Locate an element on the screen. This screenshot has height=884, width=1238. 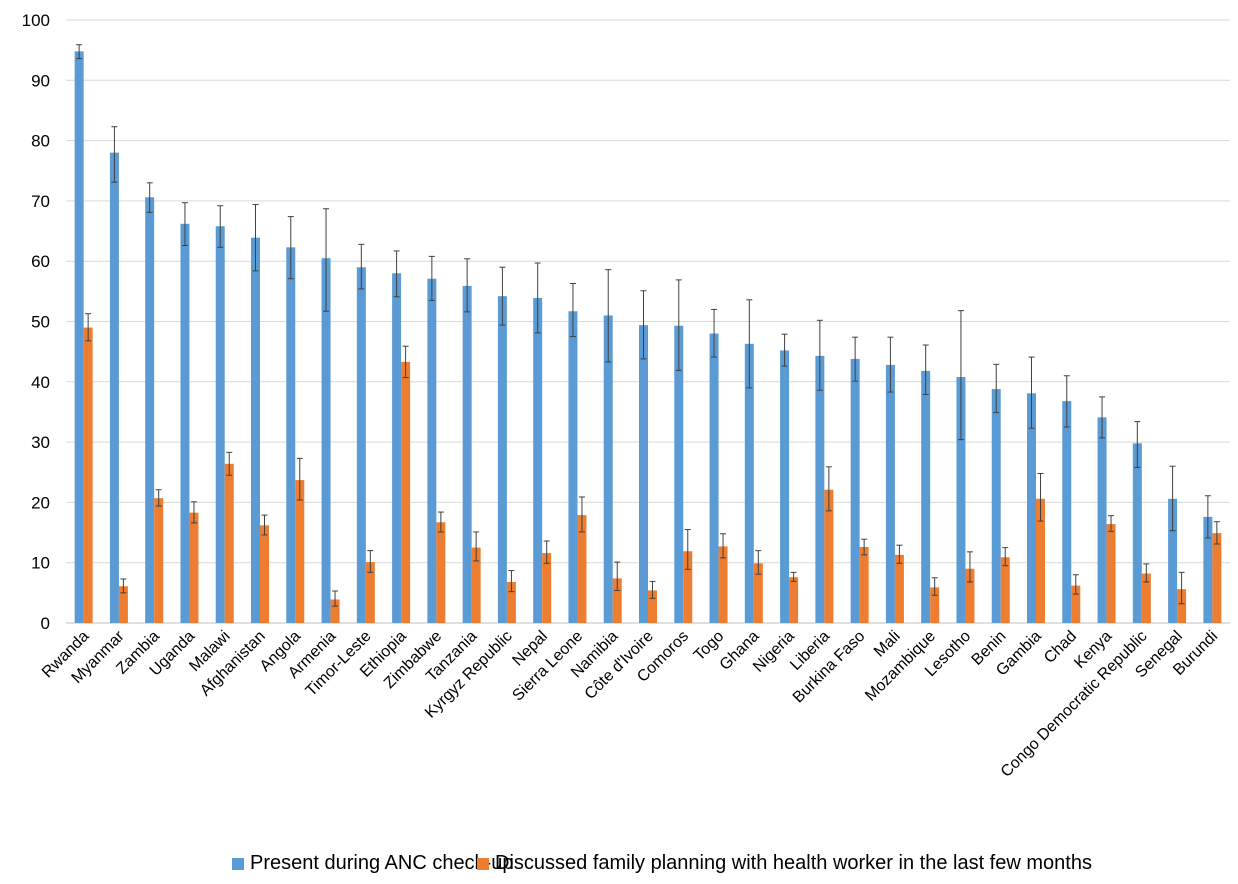
y-tick-label: 40 is located at coordinates (40, 382).